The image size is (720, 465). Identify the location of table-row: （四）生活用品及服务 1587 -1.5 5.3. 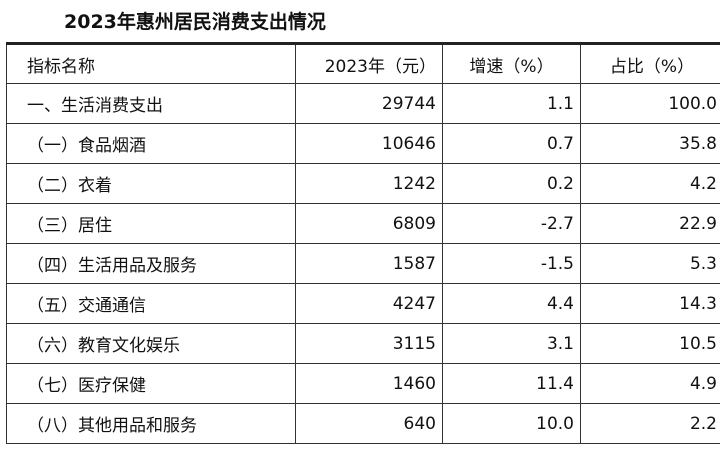
(363, 263).